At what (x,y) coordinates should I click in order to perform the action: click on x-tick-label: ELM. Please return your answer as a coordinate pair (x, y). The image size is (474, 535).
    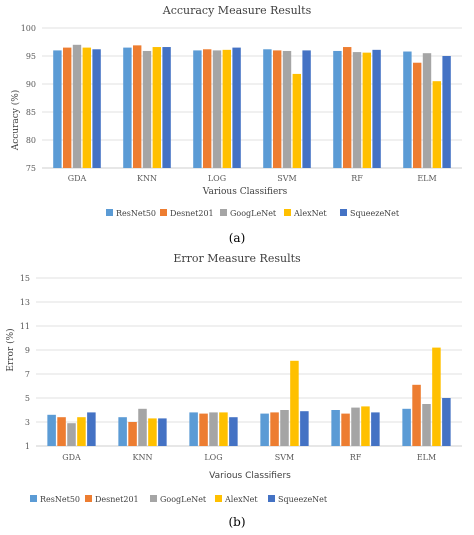
    Looking at the image, I should click on (426, 178).